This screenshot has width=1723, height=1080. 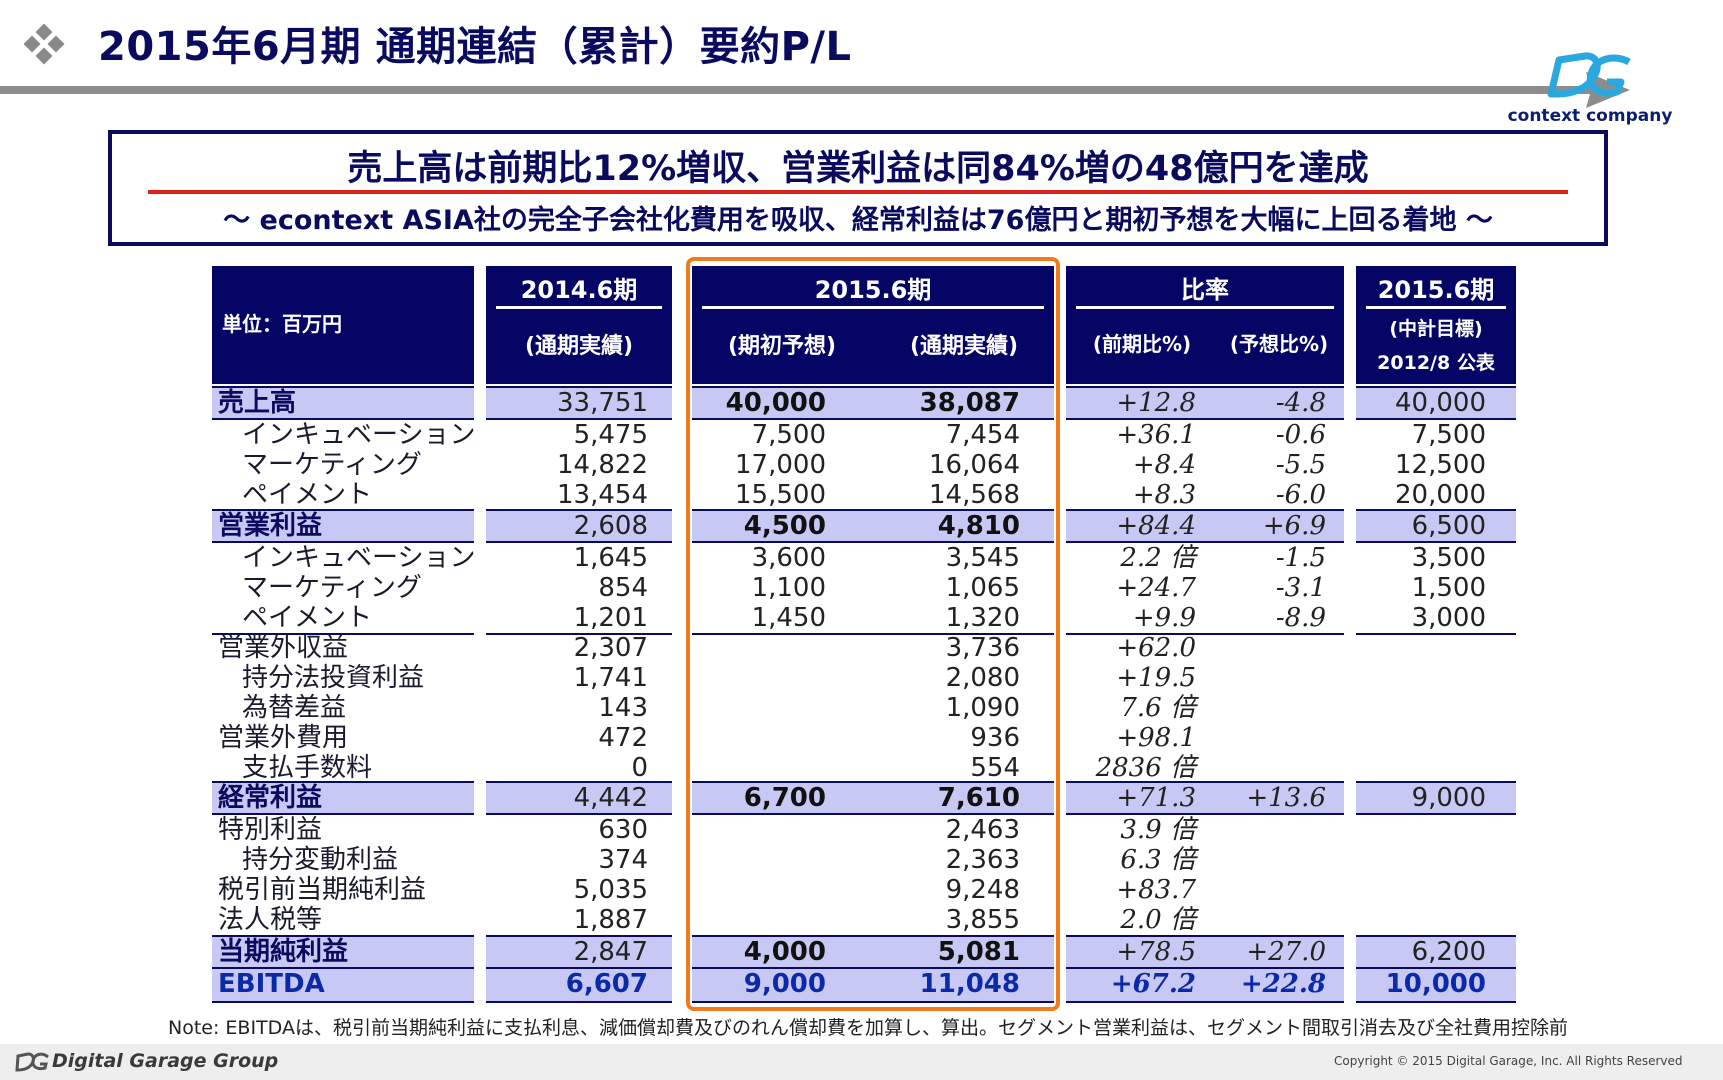 What do you see at coordinates (1448, 952) in the screenshot?
I see `cell-target: 6,200` at bounding box center [1448, 952].